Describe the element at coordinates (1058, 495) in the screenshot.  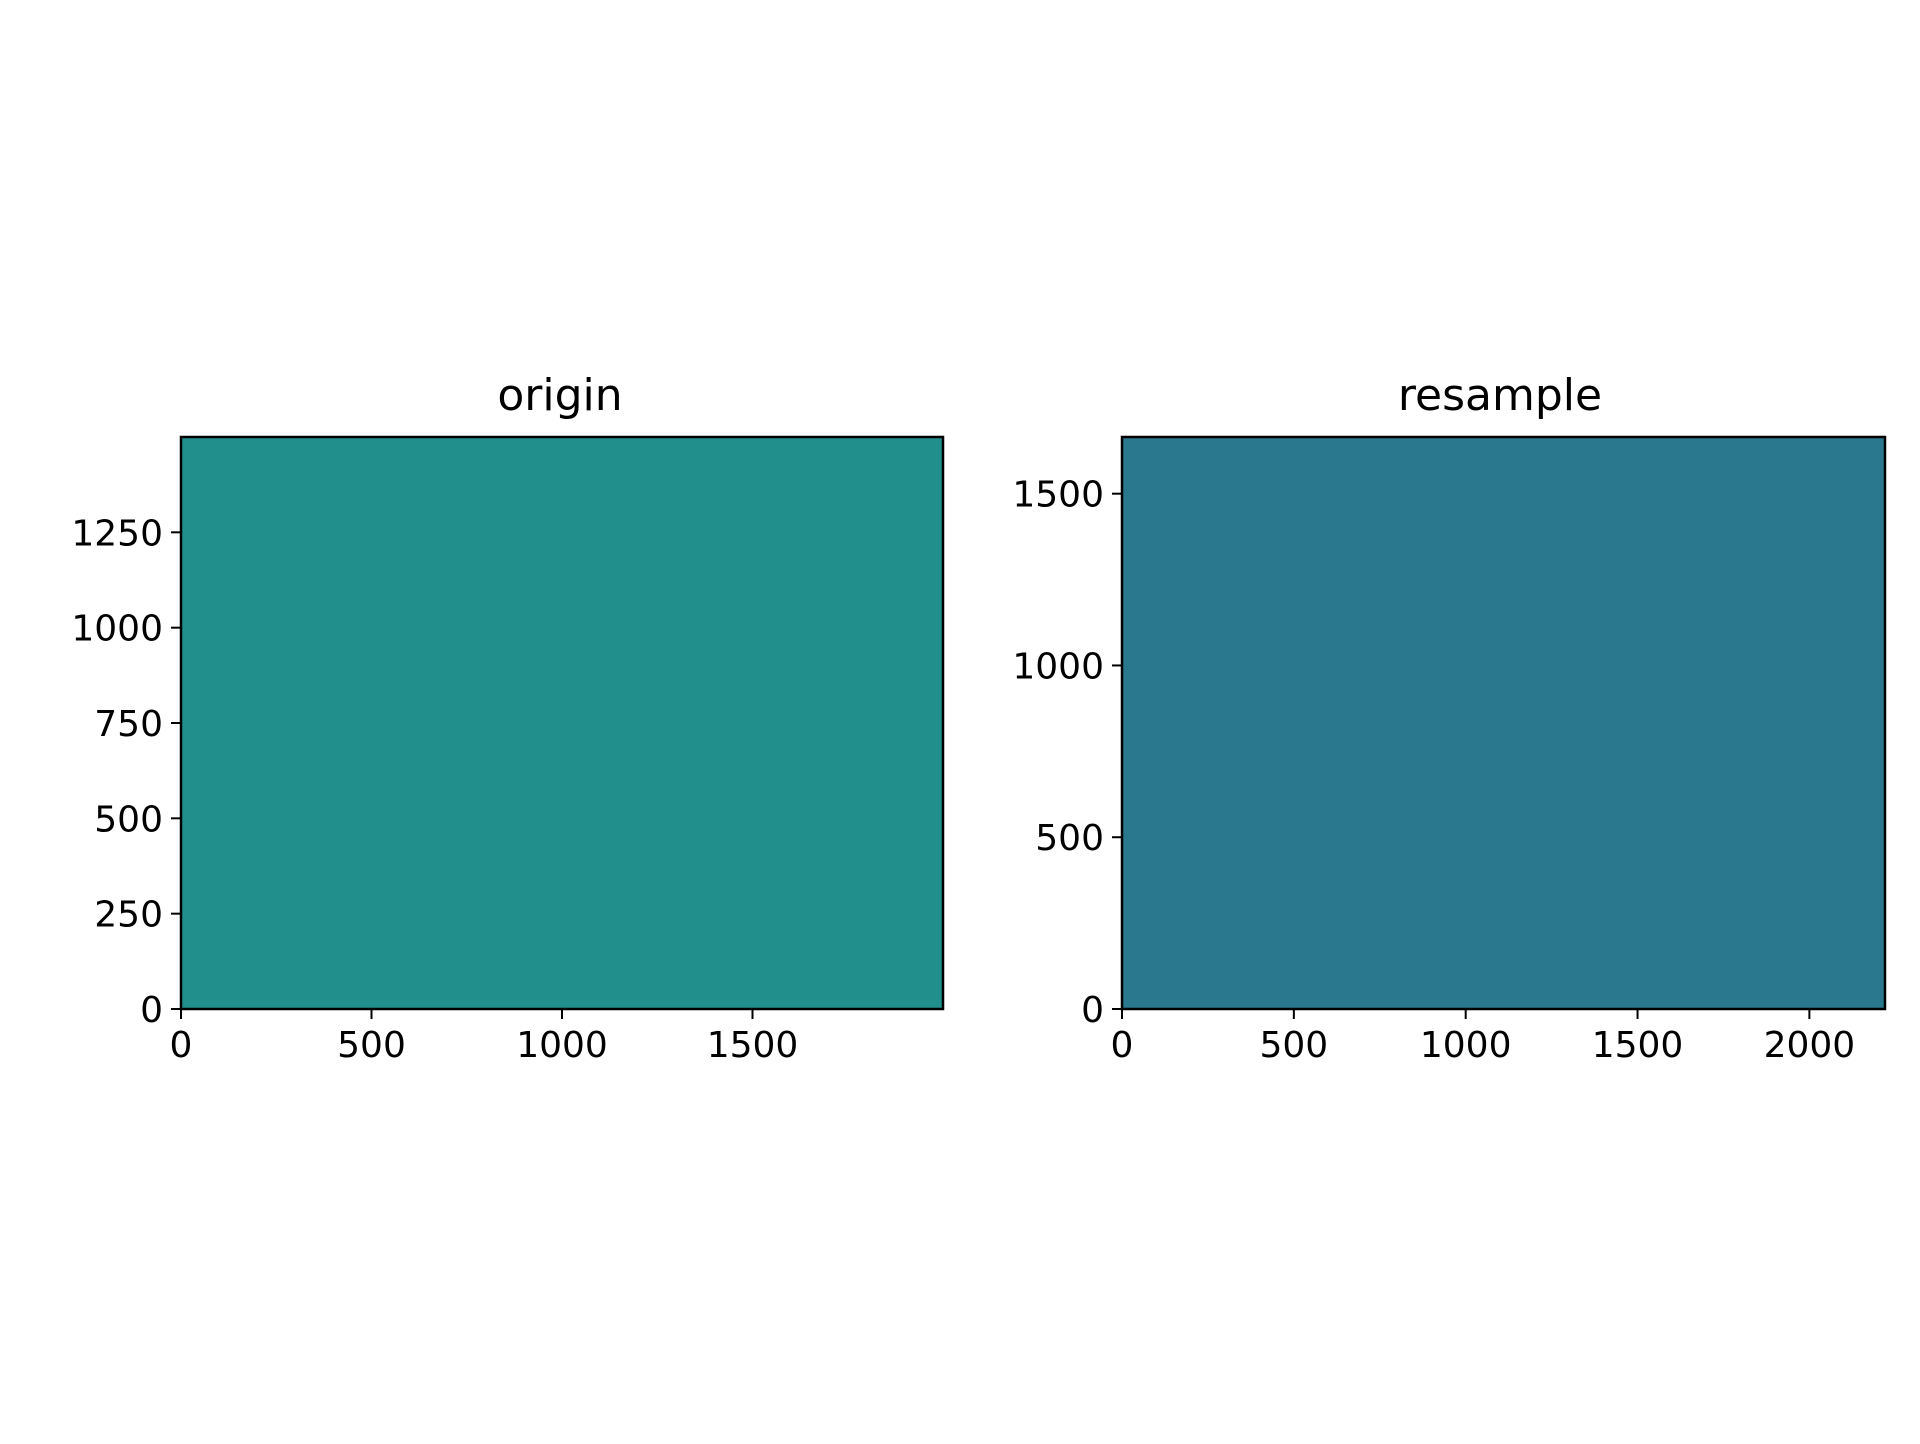
I see `y-tick-label: 1500` at that location.